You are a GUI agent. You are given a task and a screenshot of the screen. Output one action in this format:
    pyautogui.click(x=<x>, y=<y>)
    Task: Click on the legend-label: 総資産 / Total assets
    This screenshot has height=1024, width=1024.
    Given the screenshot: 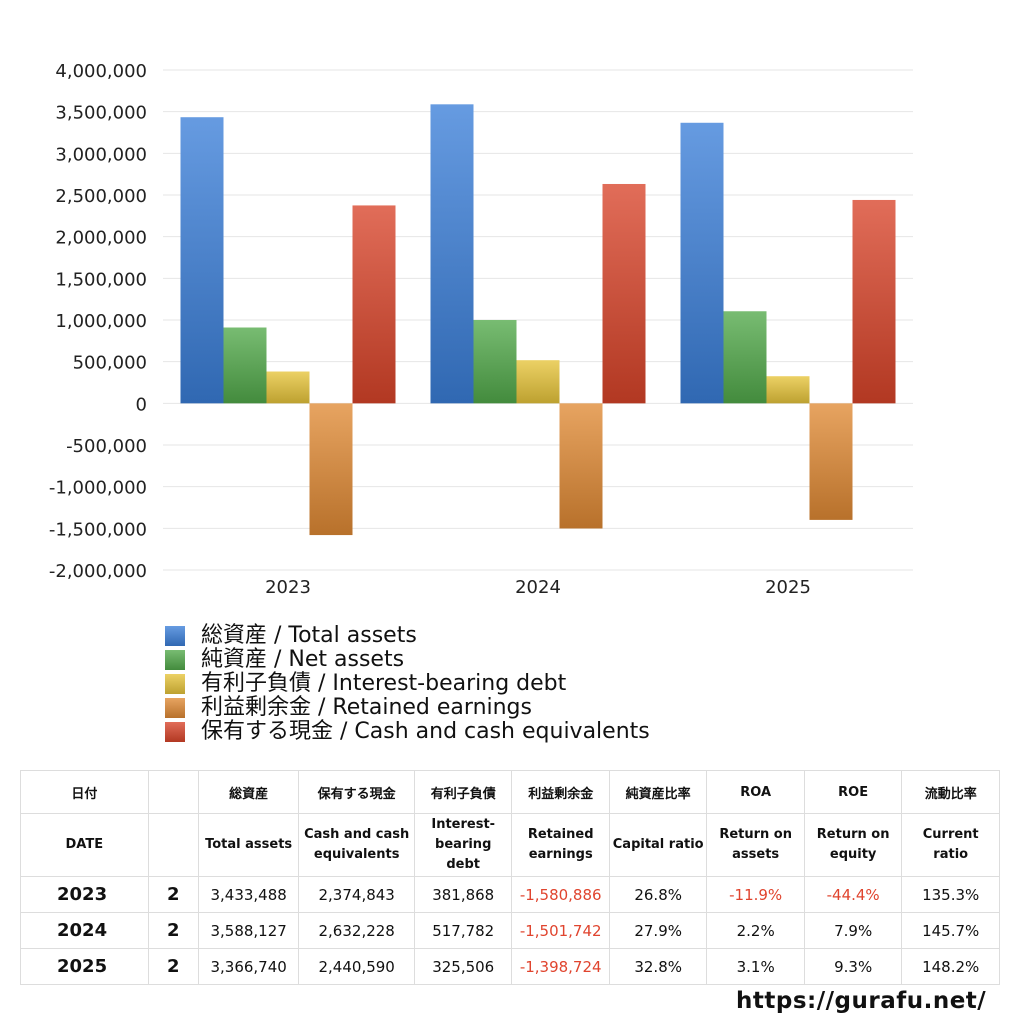 What is the action you would take?
    pyautogui.click(x=309, y=635)
    